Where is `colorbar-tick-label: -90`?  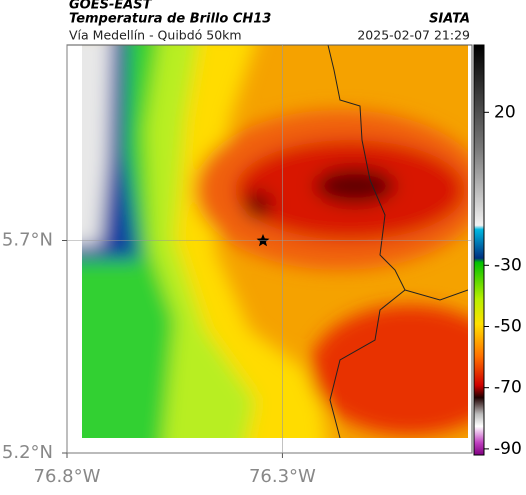 colorbar-tick-label: -90 is located at coordinates (508, 449).